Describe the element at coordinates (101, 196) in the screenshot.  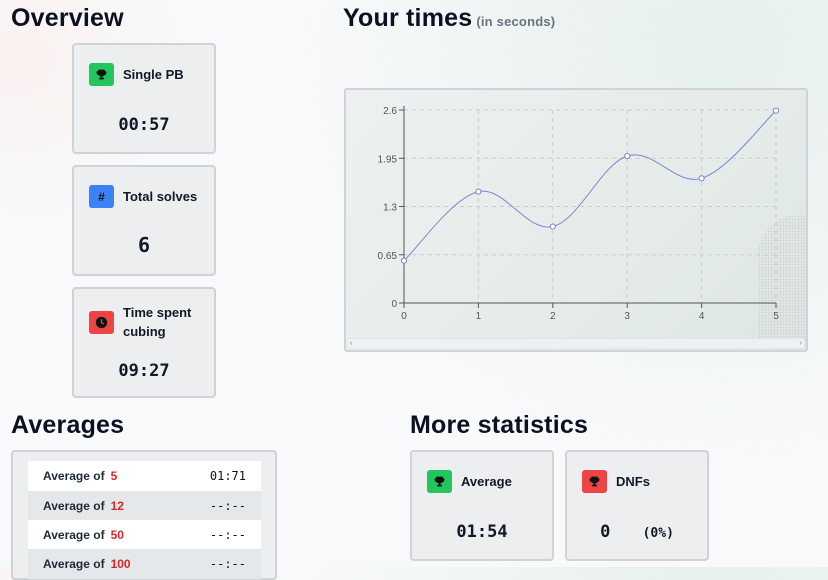
I see `hash-icon: #` at that location.